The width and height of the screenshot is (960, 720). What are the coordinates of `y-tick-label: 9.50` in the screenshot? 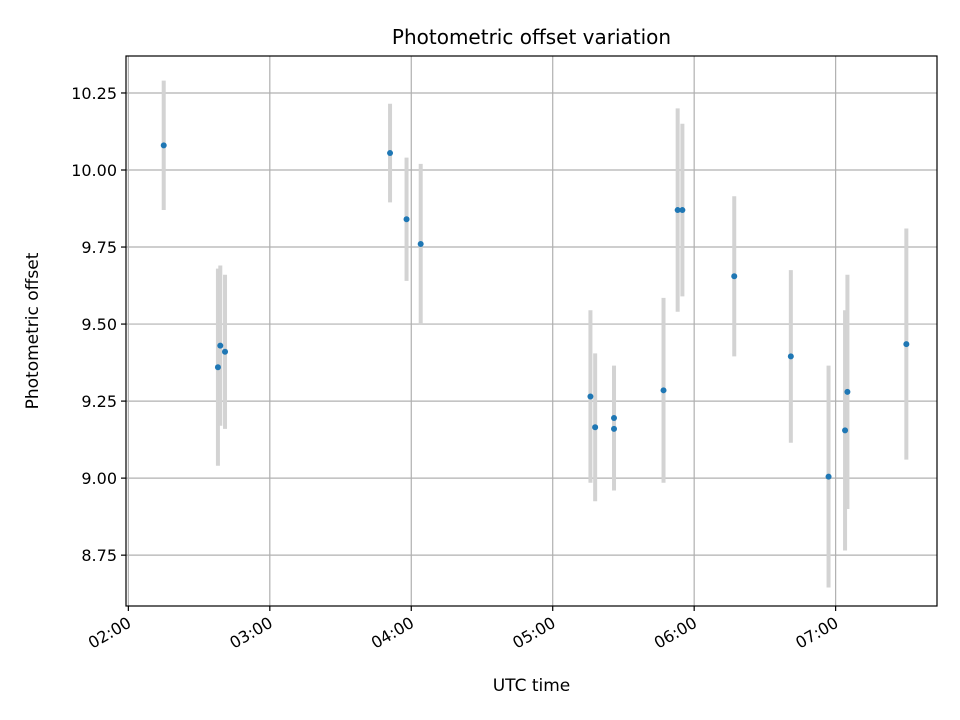 It's located at (99, 324).